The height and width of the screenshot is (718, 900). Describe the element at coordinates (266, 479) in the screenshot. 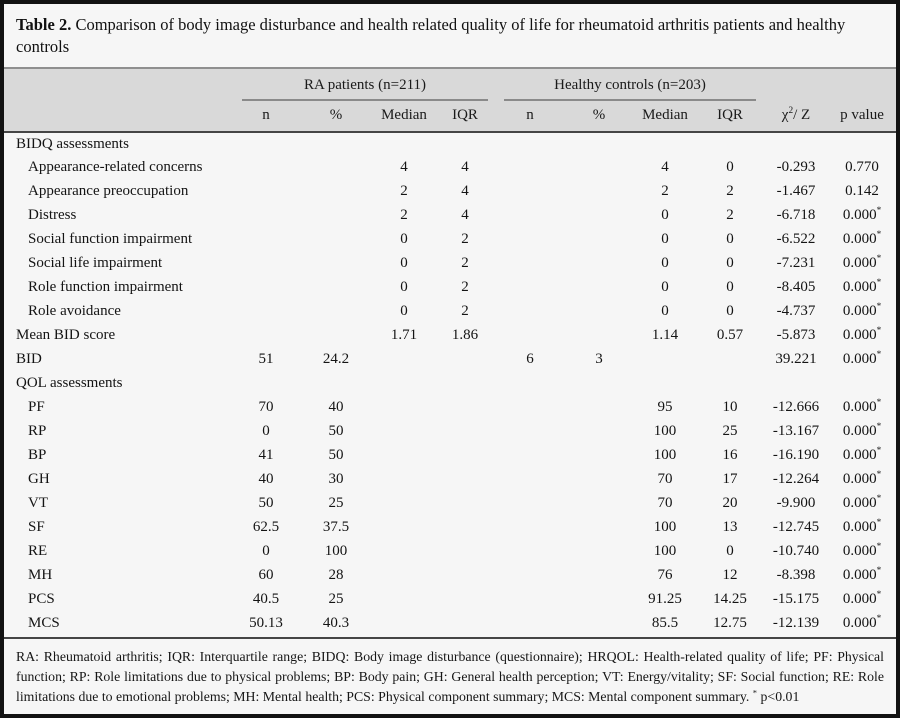

I see `cell-ra-n: 40` at that location.